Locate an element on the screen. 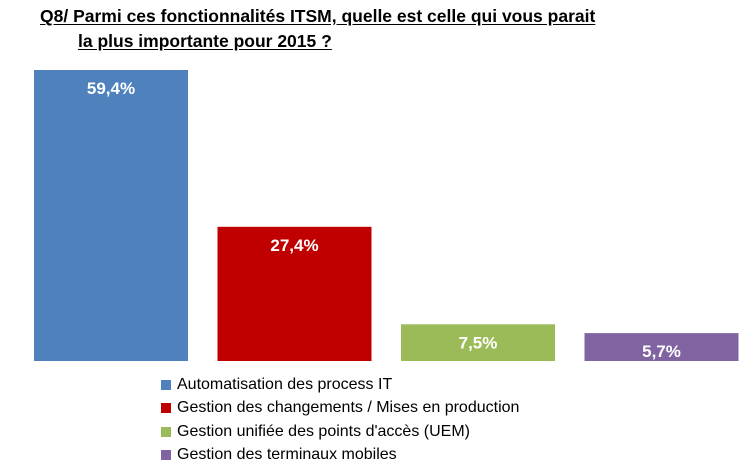 The image size is (749, 469). legend-item-4: Gestion des terminaux mobiles is located at coordinates (340, 456).